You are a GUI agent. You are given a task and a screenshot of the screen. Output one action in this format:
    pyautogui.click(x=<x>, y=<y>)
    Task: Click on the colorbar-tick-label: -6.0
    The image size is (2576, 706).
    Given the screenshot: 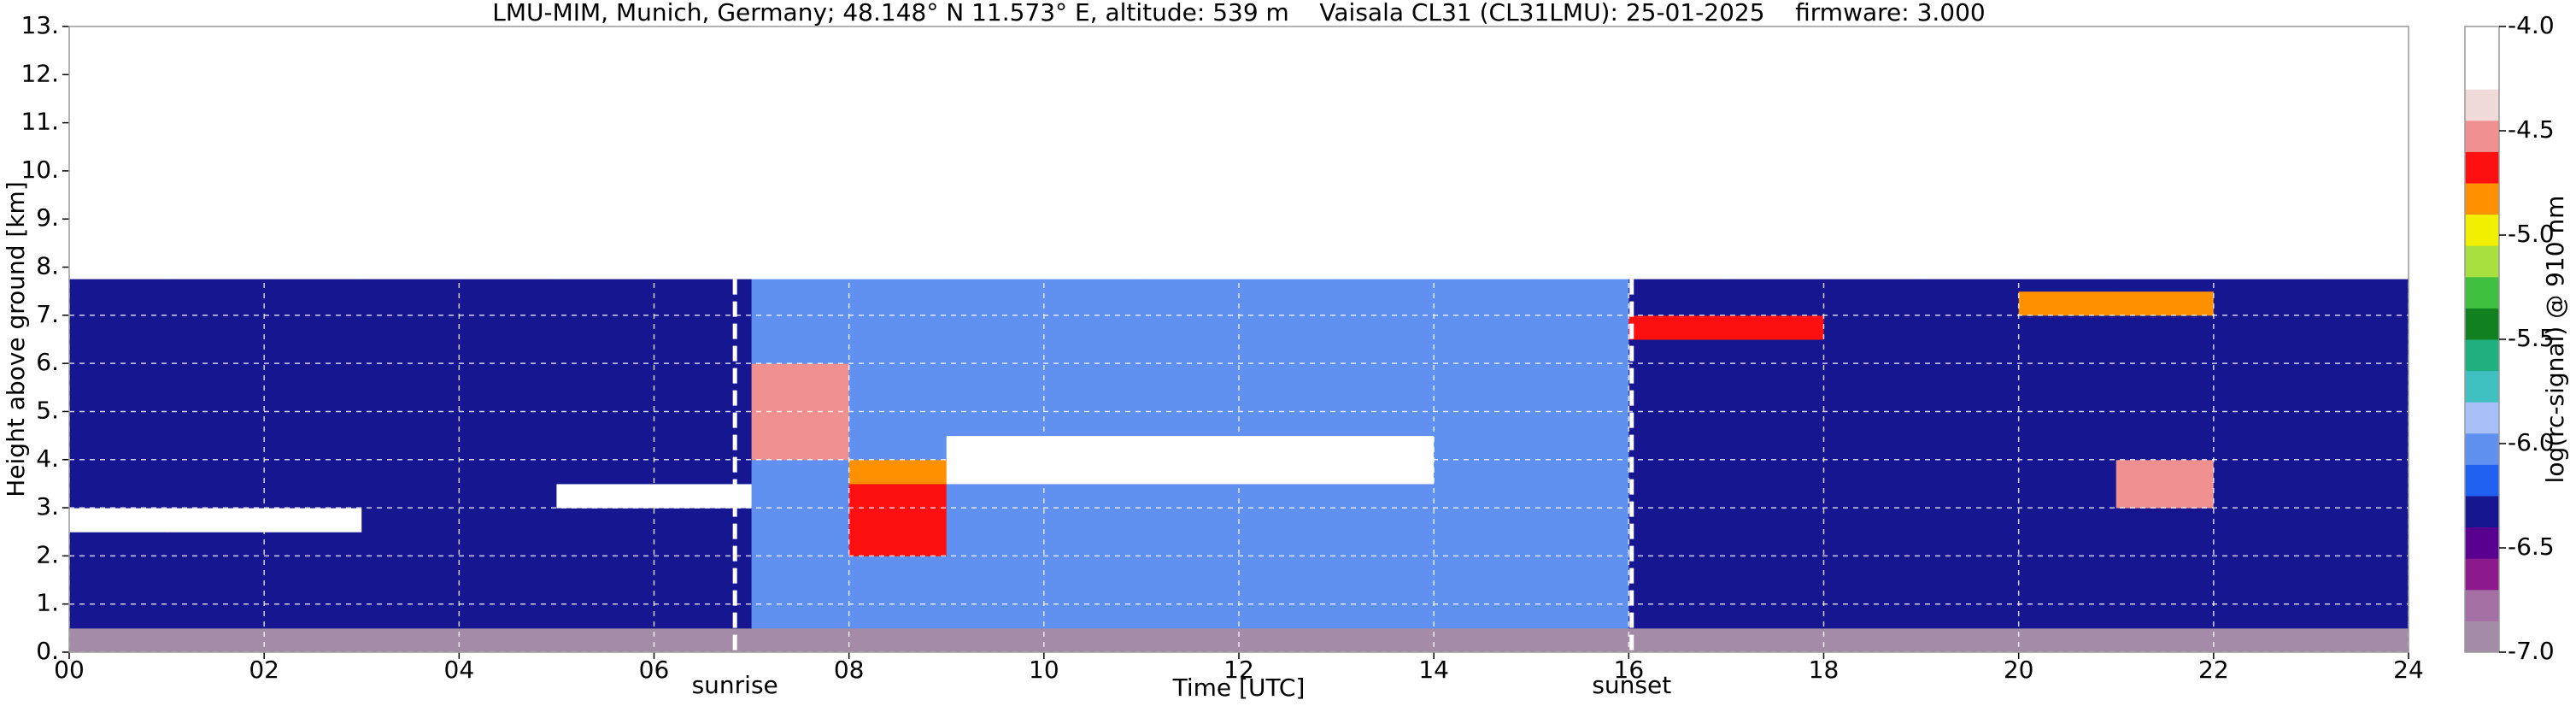 What is the action you would take?
    pyautogui.click(x=2531, y=442)
    